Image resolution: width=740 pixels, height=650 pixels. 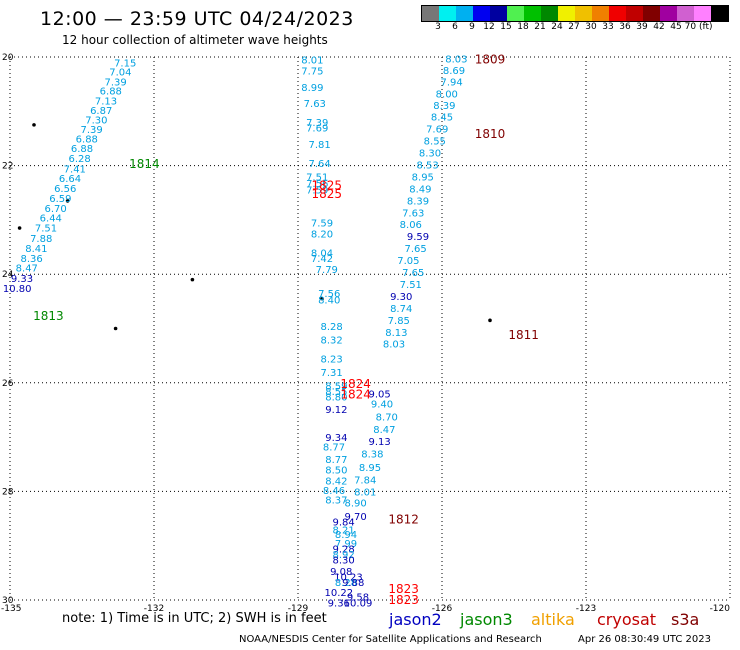 I want to click on wave-height-value: 8.46, so click(x=334, y=491).